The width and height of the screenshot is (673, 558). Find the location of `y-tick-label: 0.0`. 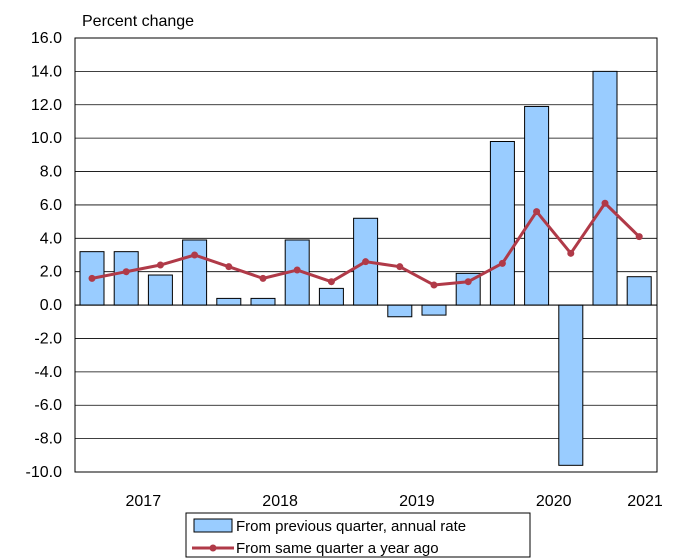

y-tick-label: 0.0 is located at coordinates (51, 305).